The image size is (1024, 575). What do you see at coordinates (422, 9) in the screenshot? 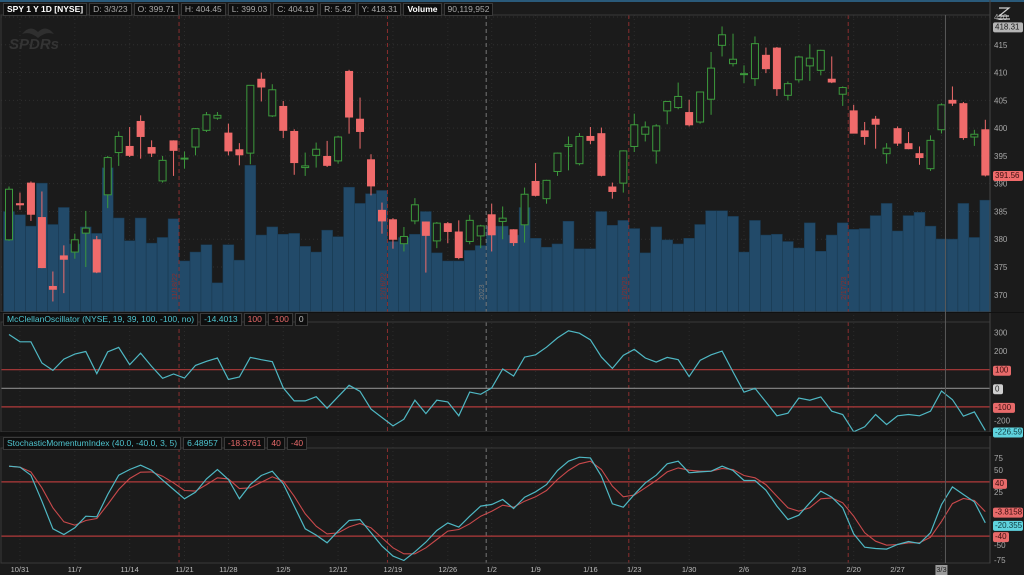
I see `volume-label: Volume` at bounding box center [422, 9].